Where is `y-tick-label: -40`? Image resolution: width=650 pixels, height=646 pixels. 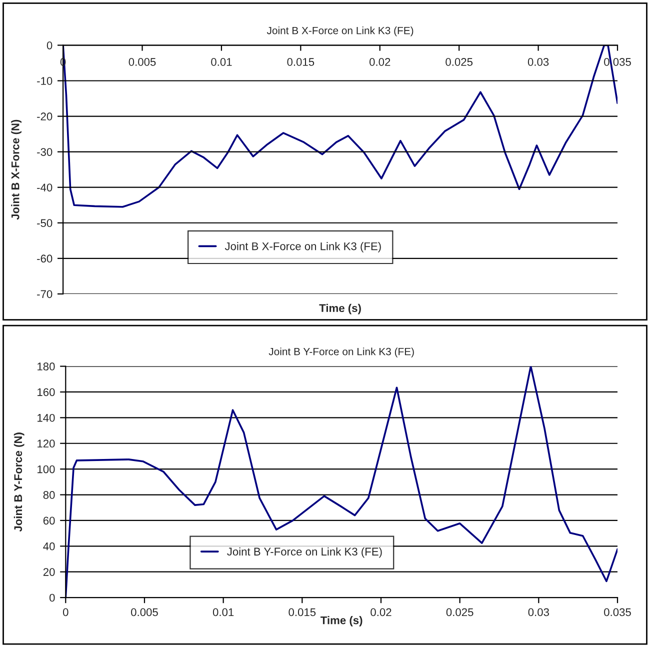 y-tick-label: -40 is located at coordinates (44, 188).